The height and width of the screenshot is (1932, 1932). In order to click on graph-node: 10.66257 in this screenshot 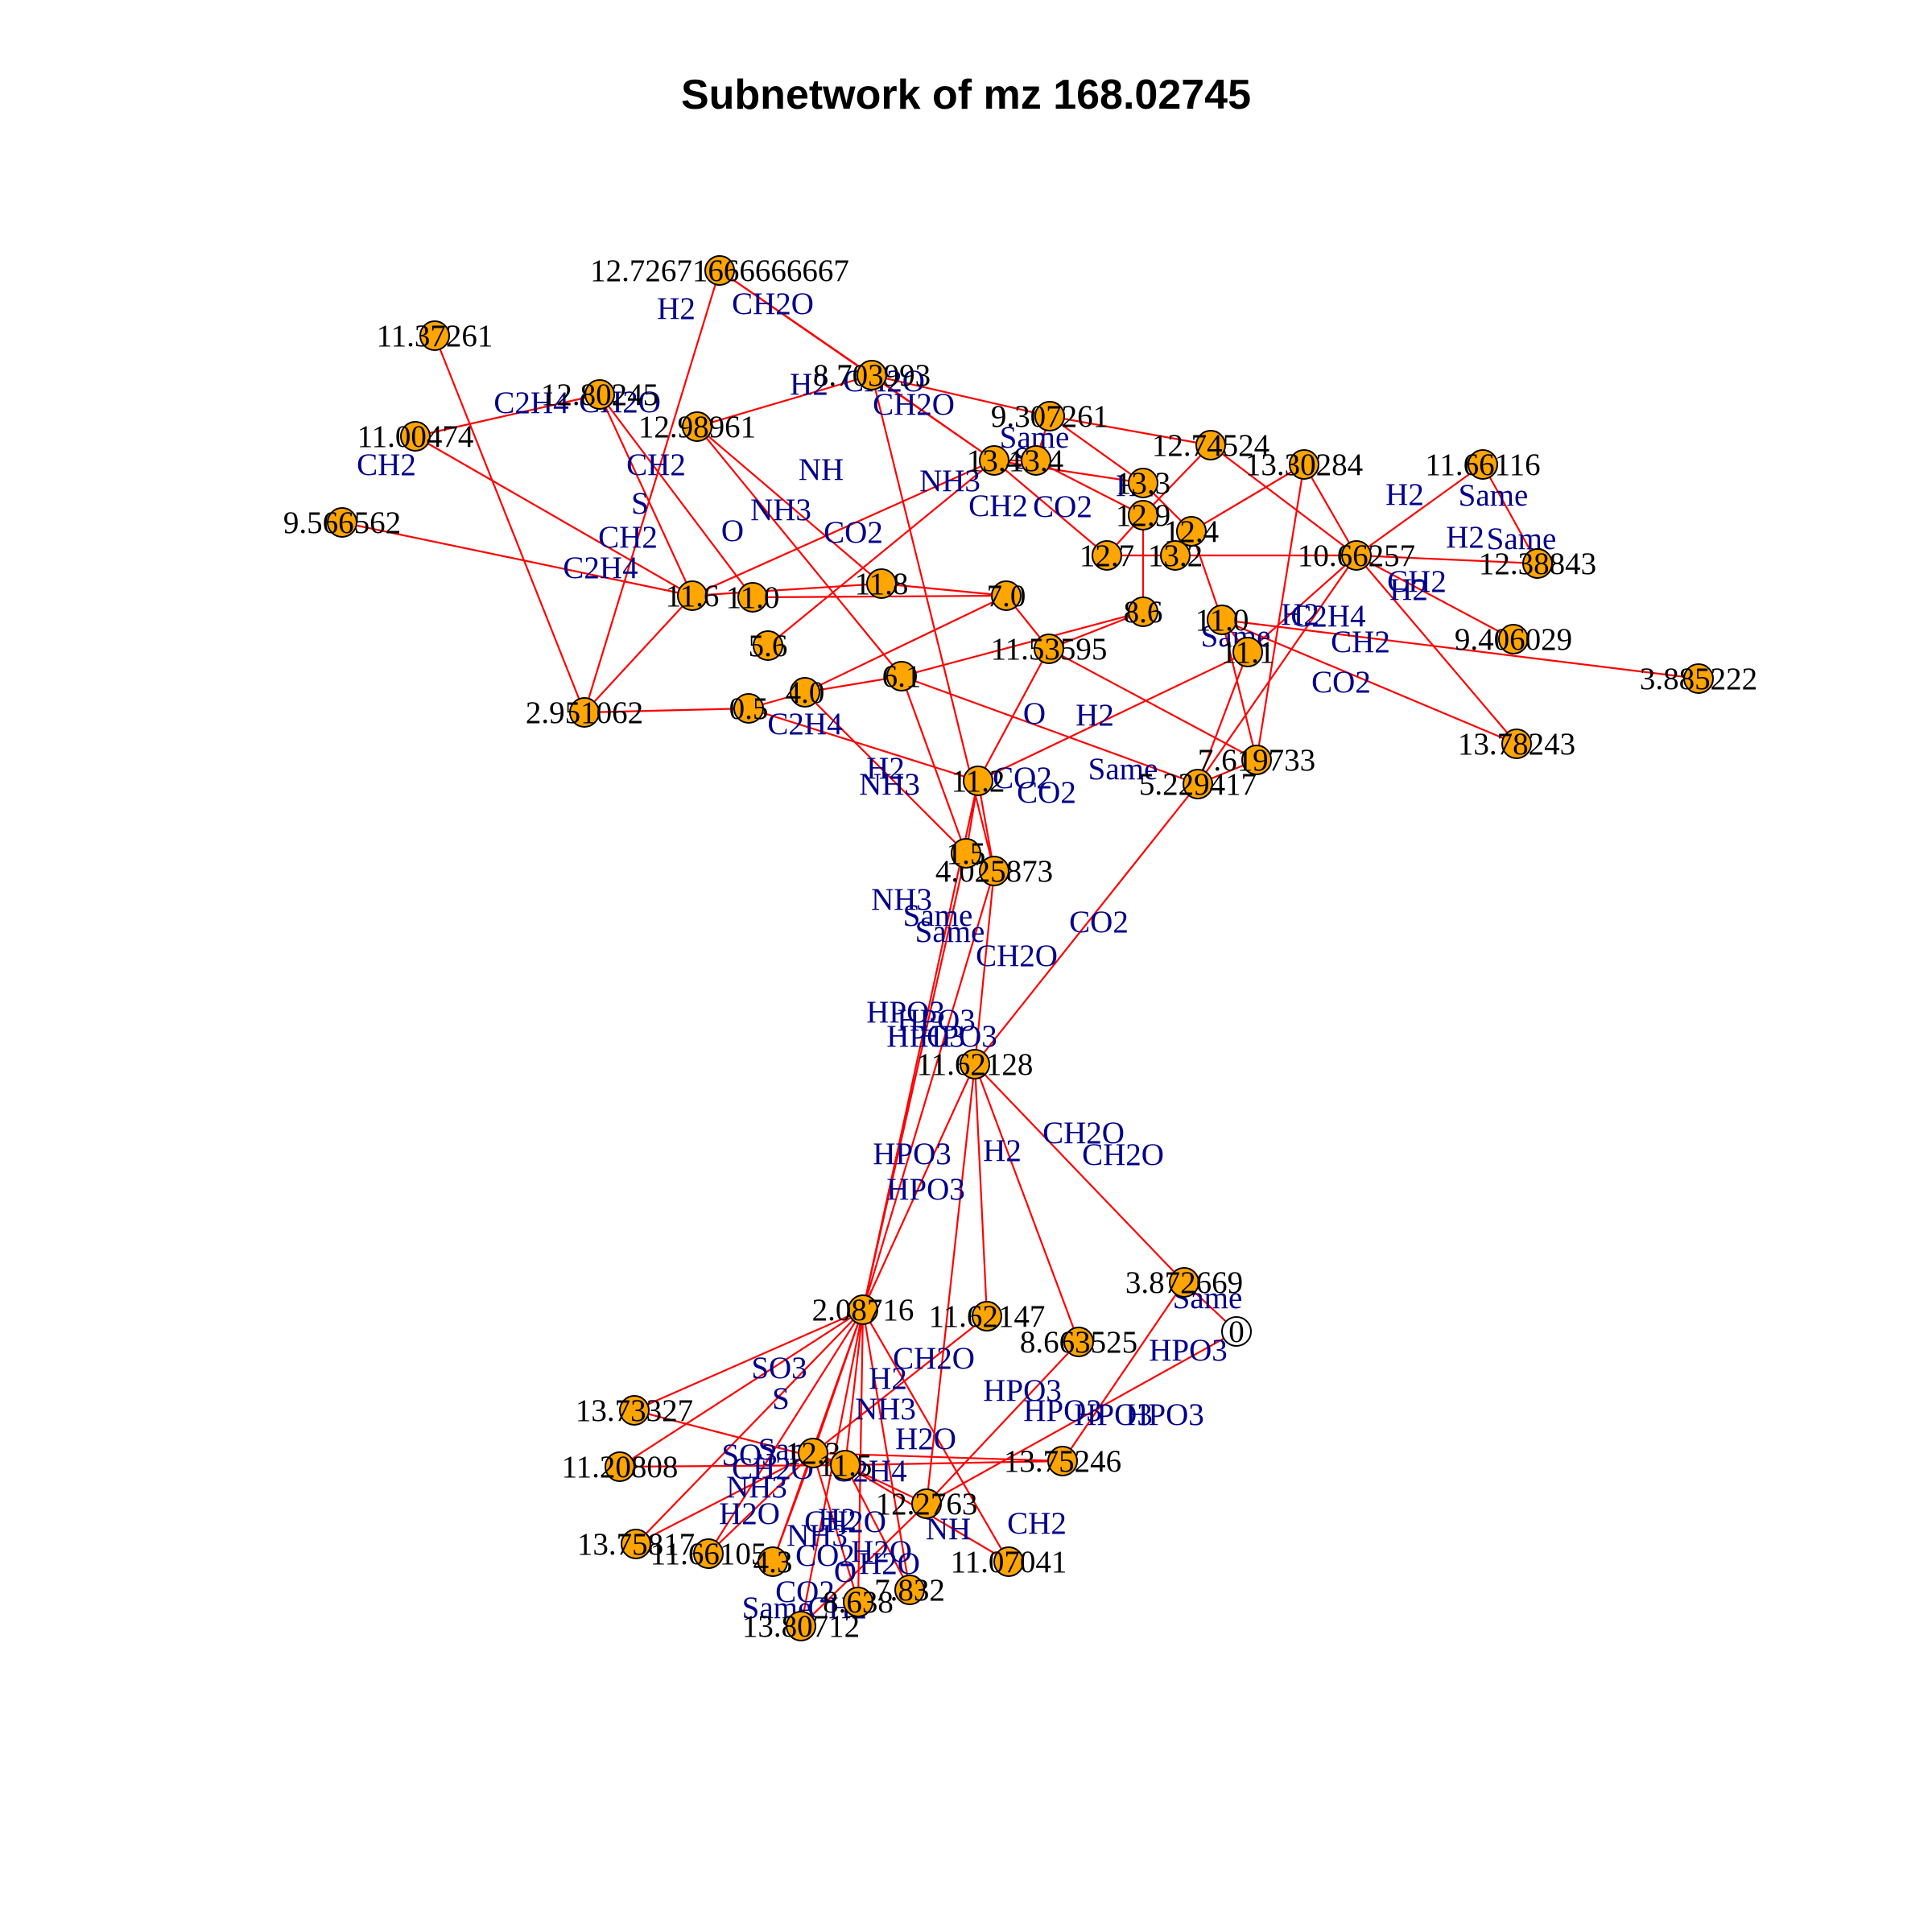, I will do `click(1356, 556)`.